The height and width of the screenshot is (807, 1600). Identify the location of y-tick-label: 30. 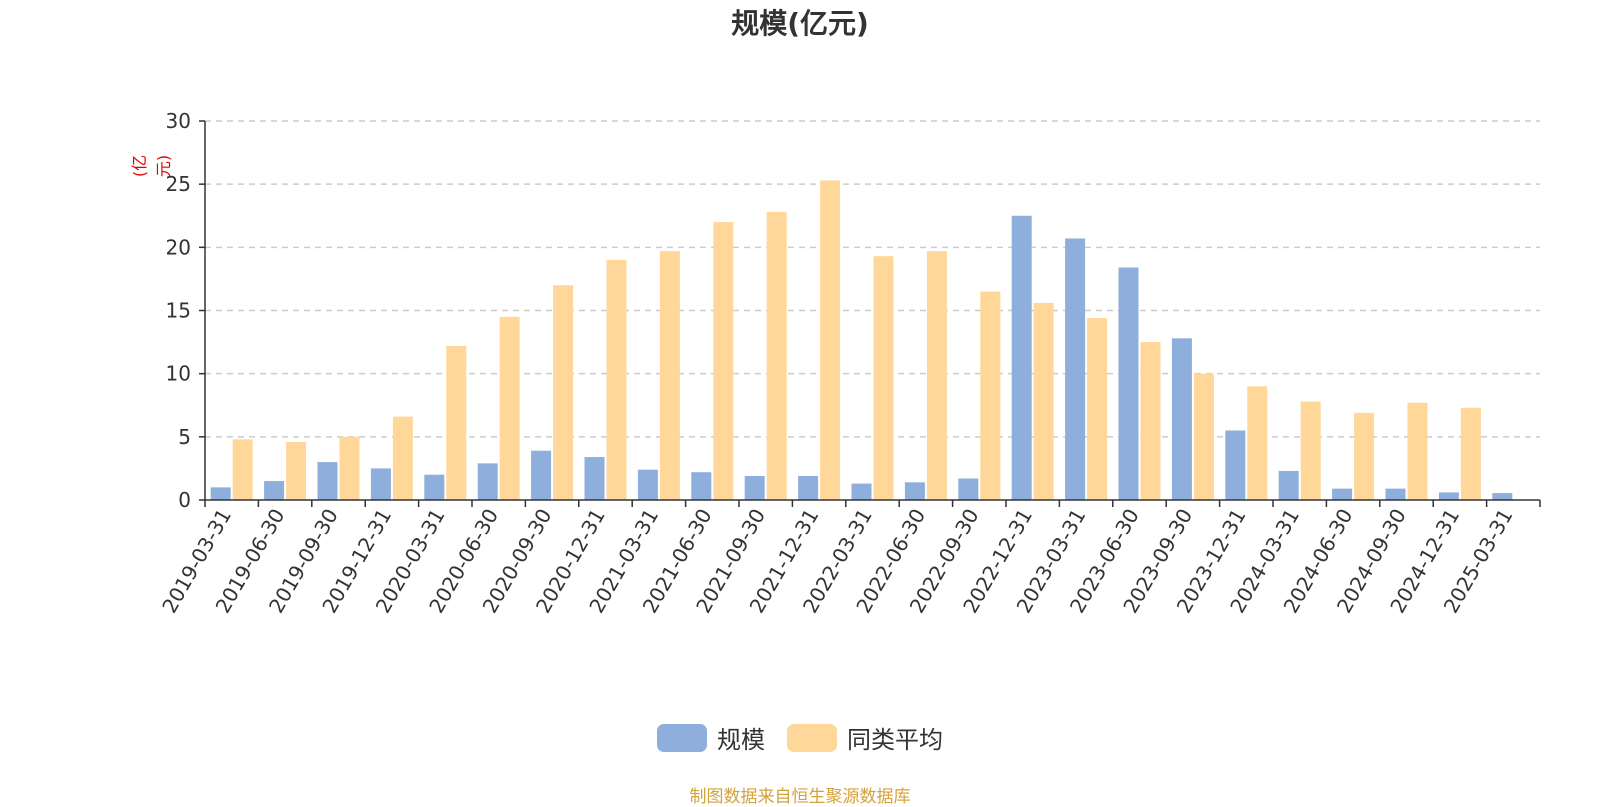
(178, 121).